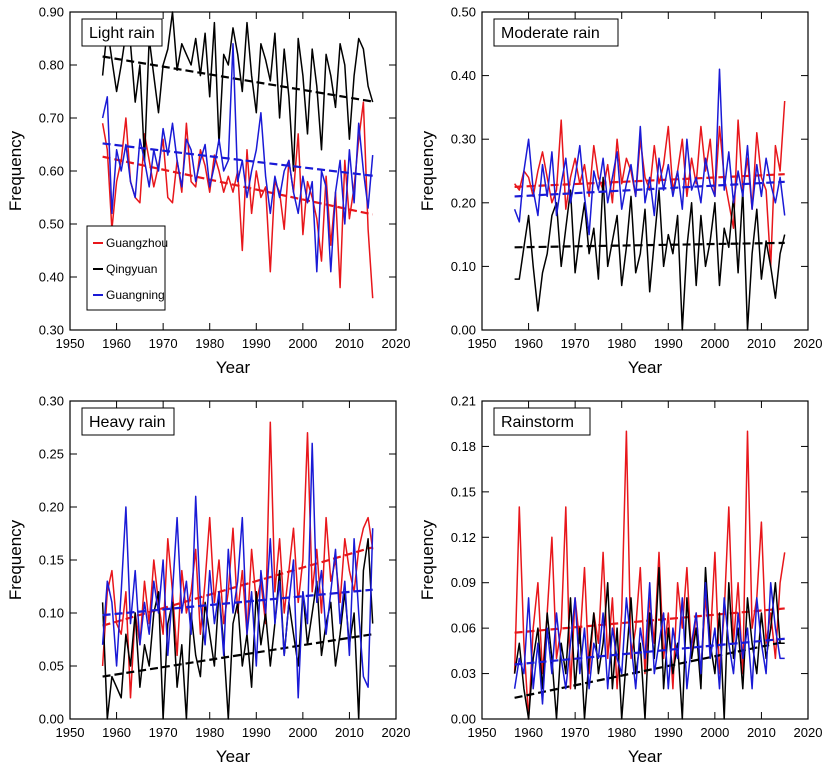  Describe the element at coordinates (51, 118) in the screenshot. I see `y-tick-label: 0.70` at that location.